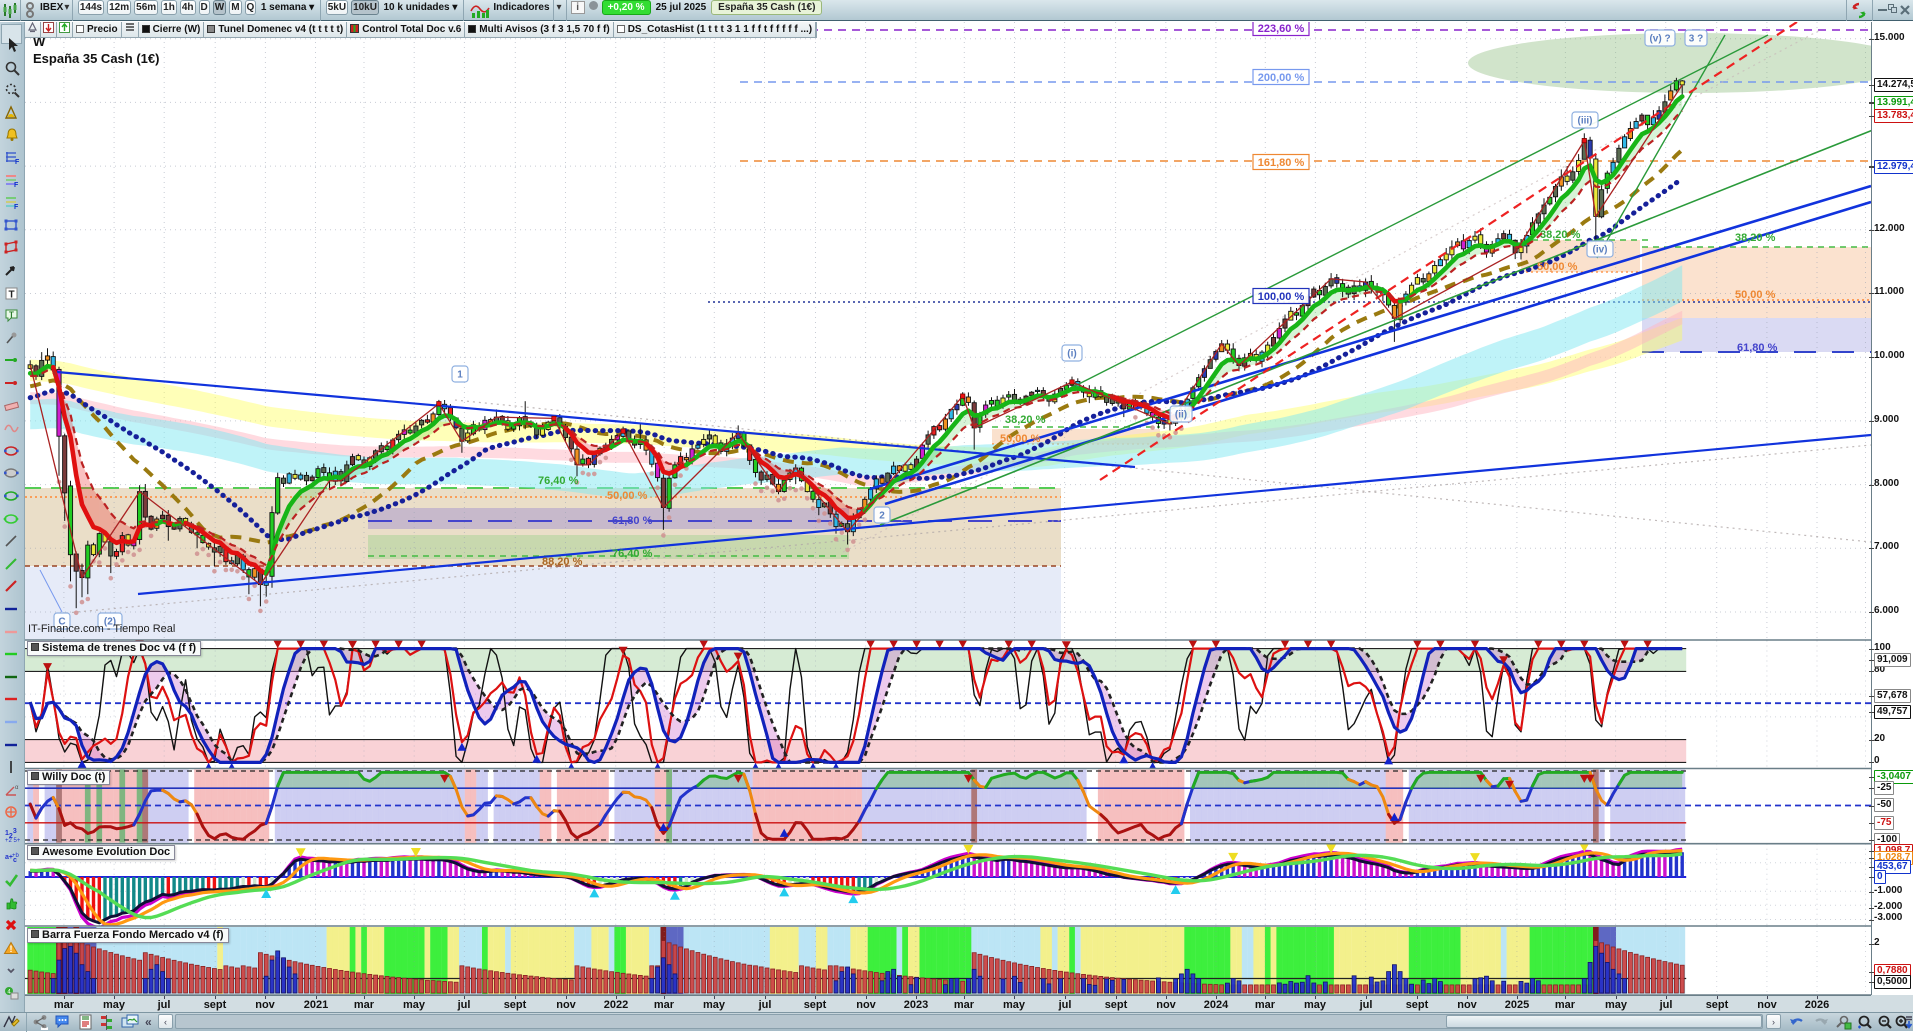  I want to click on svg-text: IT-Finance.com - Tiempo Real, so click(101, 629).